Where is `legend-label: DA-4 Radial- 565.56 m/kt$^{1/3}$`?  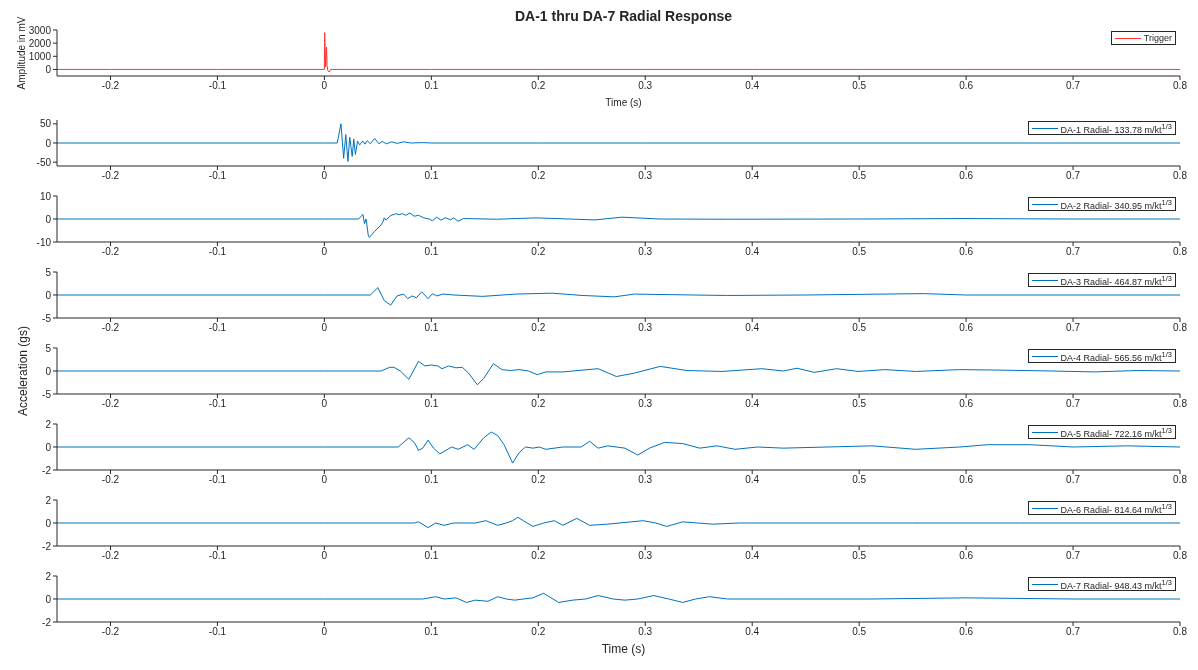 legend-label: DA-4 Radial- 565.56 m/kt$^{1/3}$ is located at coordinates (1116, 356).